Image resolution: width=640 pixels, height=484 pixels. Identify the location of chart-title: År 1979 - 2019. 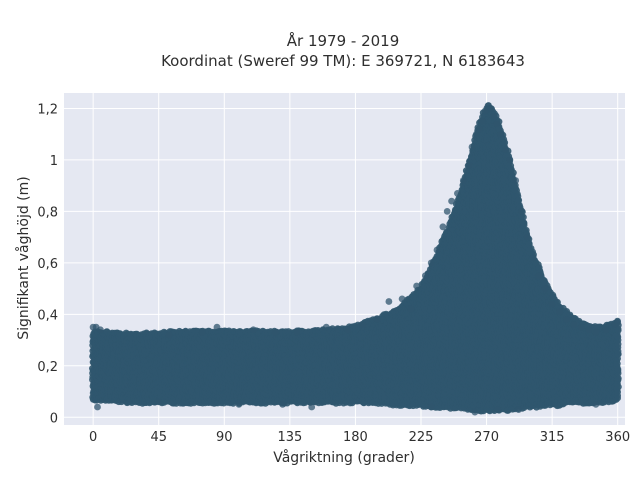
(343, 40).